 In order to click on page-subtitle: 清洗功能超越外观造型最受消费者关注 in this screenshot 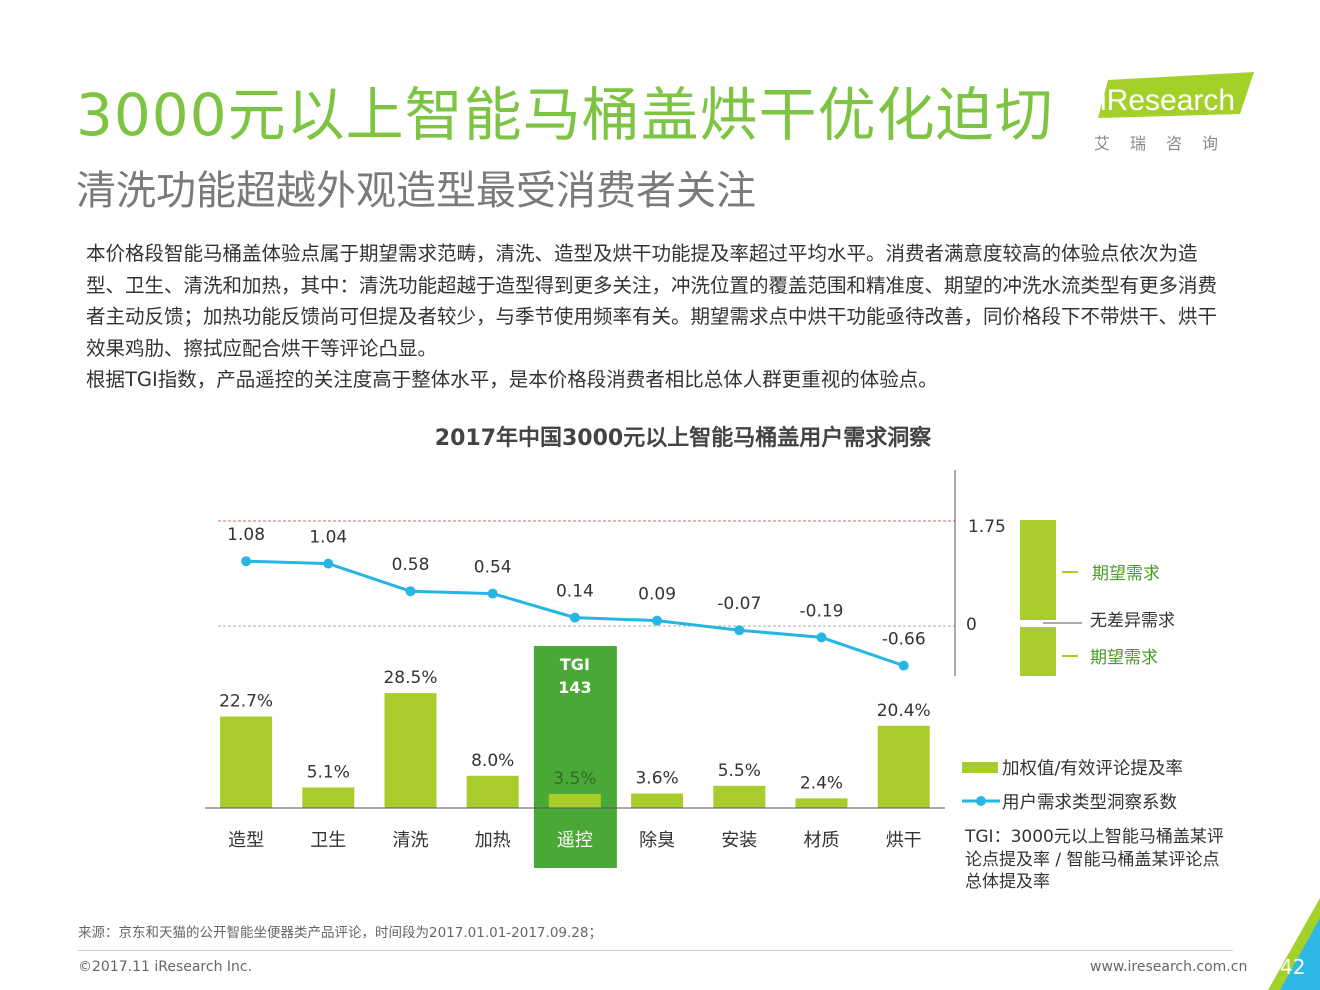, I will do `click(416, 191)`.